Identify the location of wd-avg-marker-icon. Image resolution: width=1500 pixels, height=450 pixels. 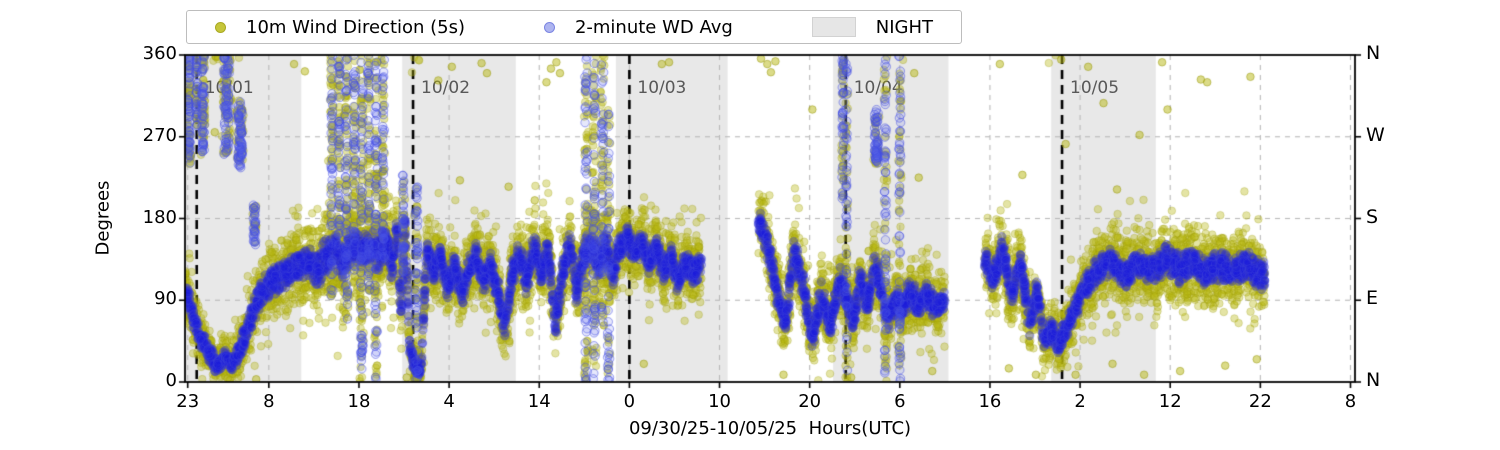
(549, 27).